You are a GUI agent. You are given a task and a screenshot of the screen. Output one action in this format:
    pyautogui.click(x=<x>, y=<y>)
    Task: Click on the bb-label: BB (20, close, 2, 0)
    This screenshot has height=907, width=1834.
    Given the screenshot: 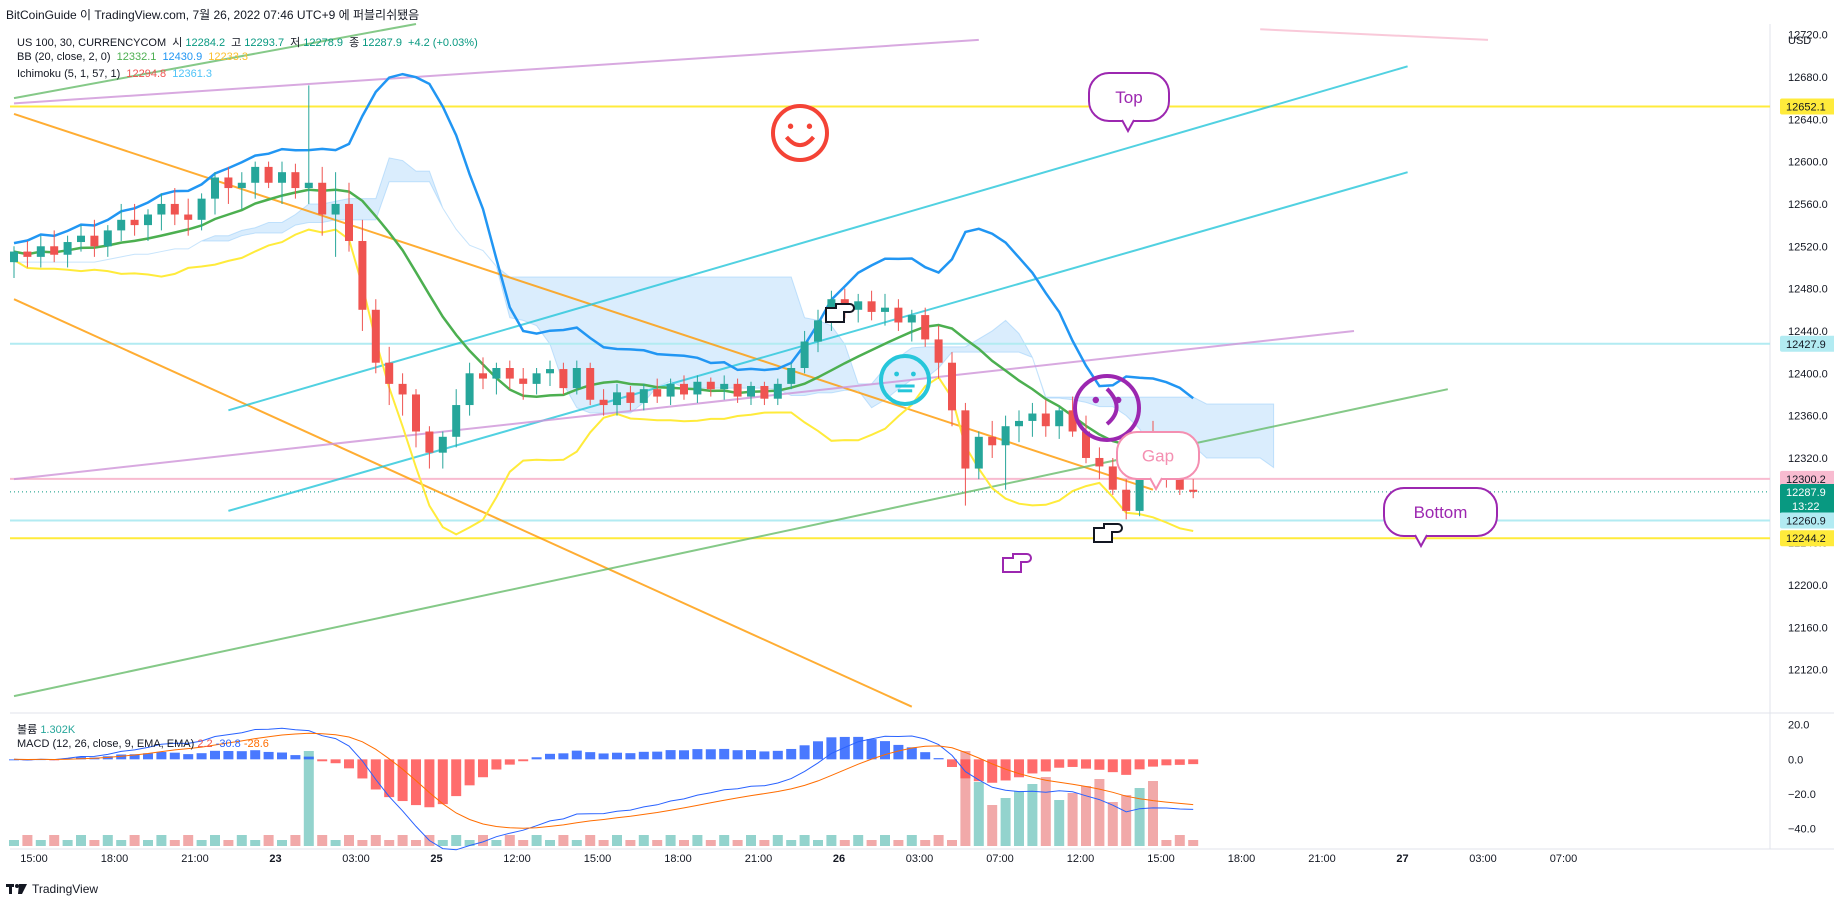 What is the action you would take?
    pyautogui.click(x=64, y=57)
    